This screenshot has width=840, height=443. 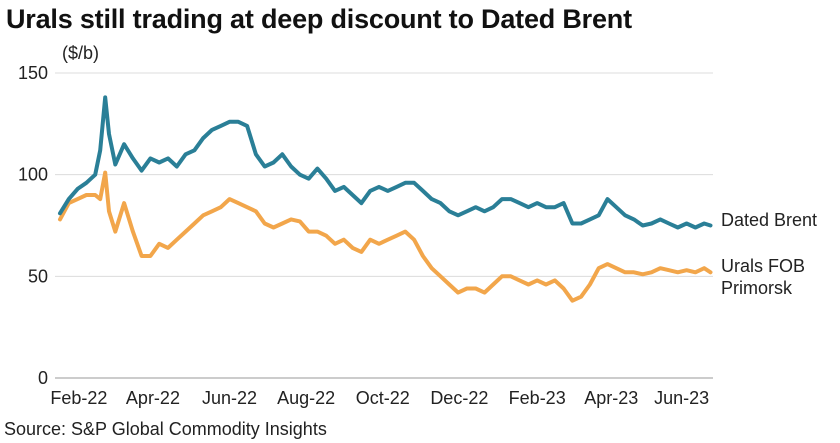 What do you see at coordinates (43, 378) in the screenshot?
I see `y-tick-label: 0` at bounding box center [43, 378].